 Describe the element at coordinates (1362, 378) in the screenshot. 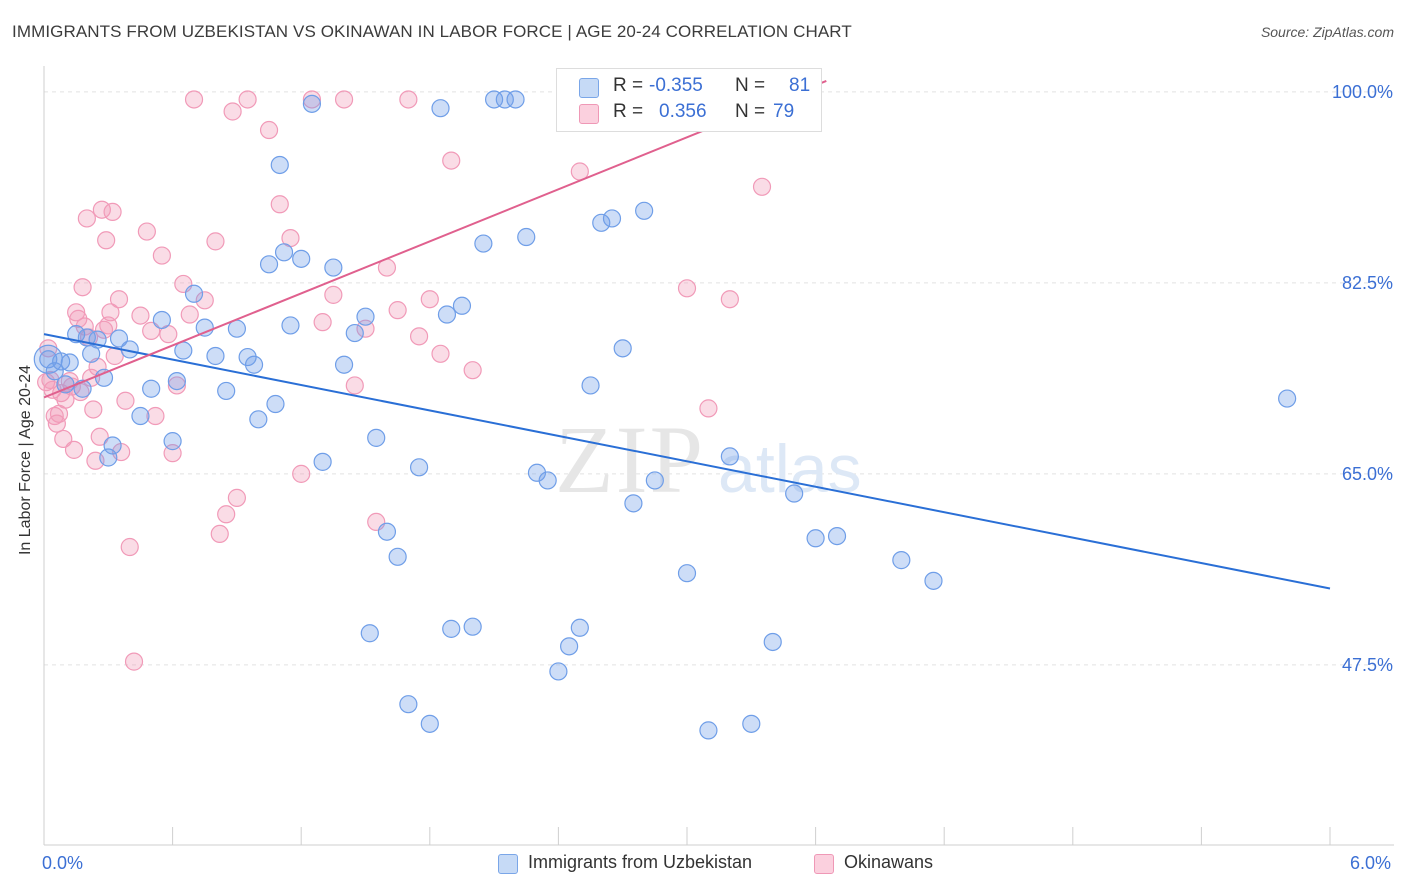

I see `y-tick-labels: 47.5% 65.0% 82.5% 100.0%` at that location.